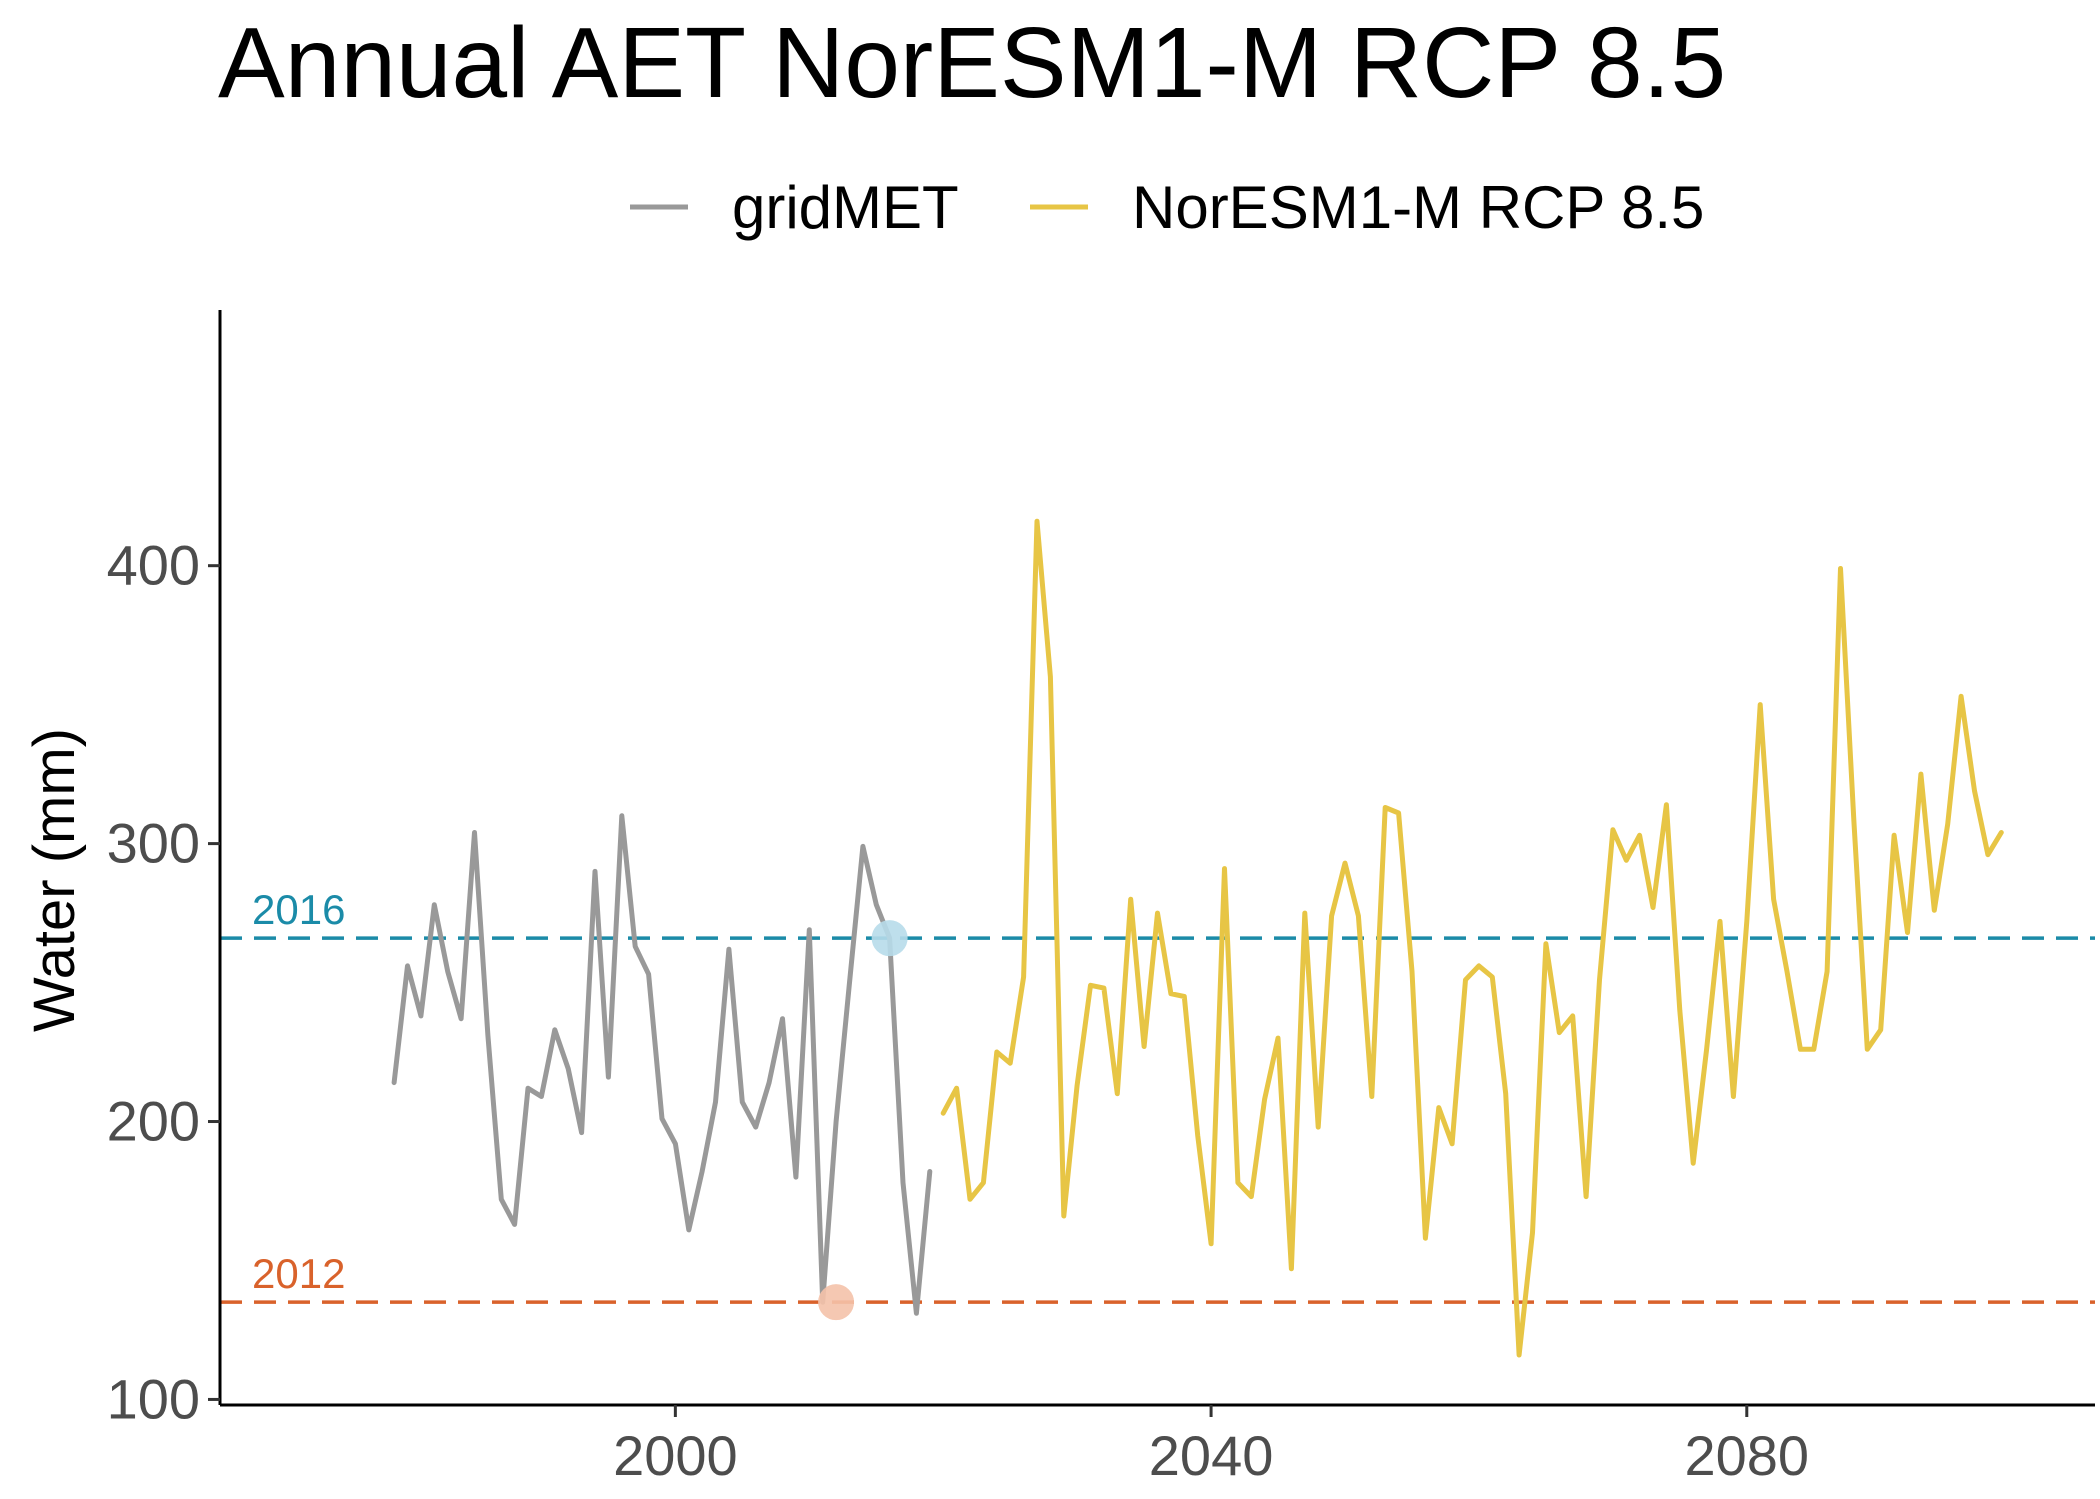 The height and width of the screenshot is (1499, 2100). What do you see at coordinates (298, 909) in the screenshot?
I see `reference-label-2016: 2016` at bounding box center [298, 909].